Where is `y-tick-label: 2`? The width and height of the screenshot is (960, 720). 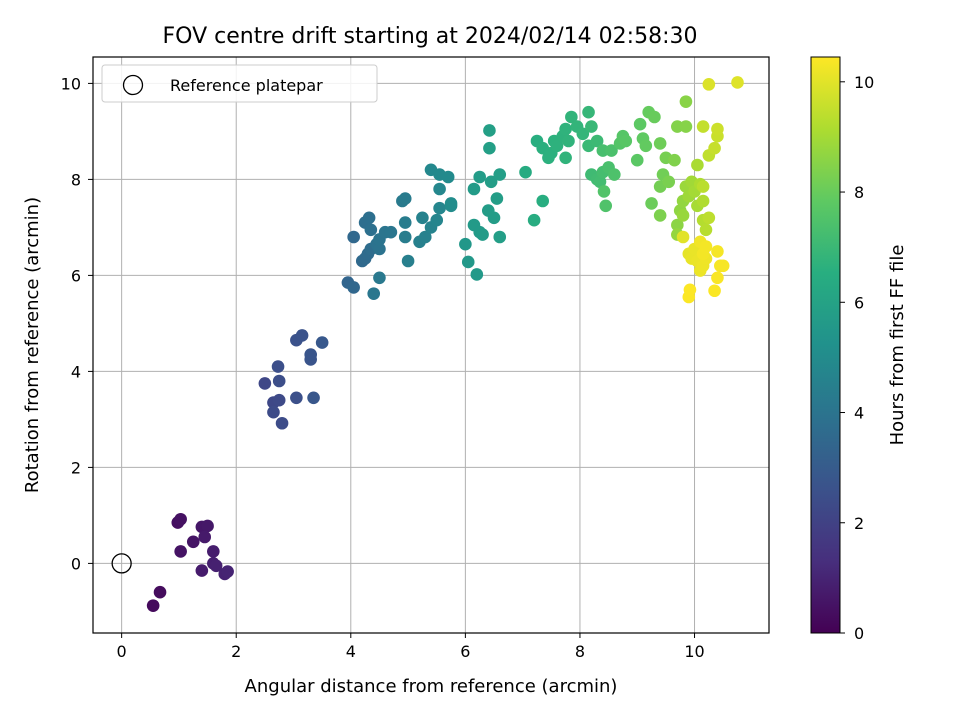
y-tick-label: 2 is located at coordinates (76, 467).